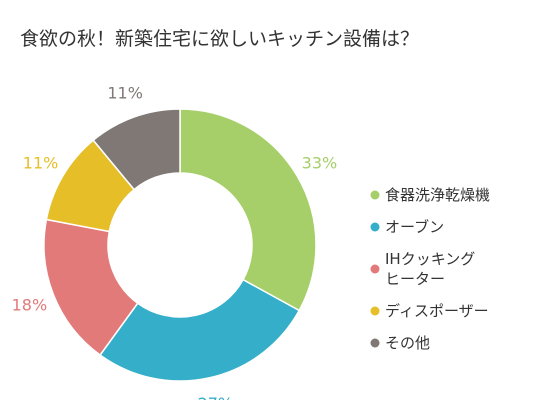  I want to click on chart-title: 食欲の秋！新築住宅に欲しいキッチン設備は？, so click(219, 39).